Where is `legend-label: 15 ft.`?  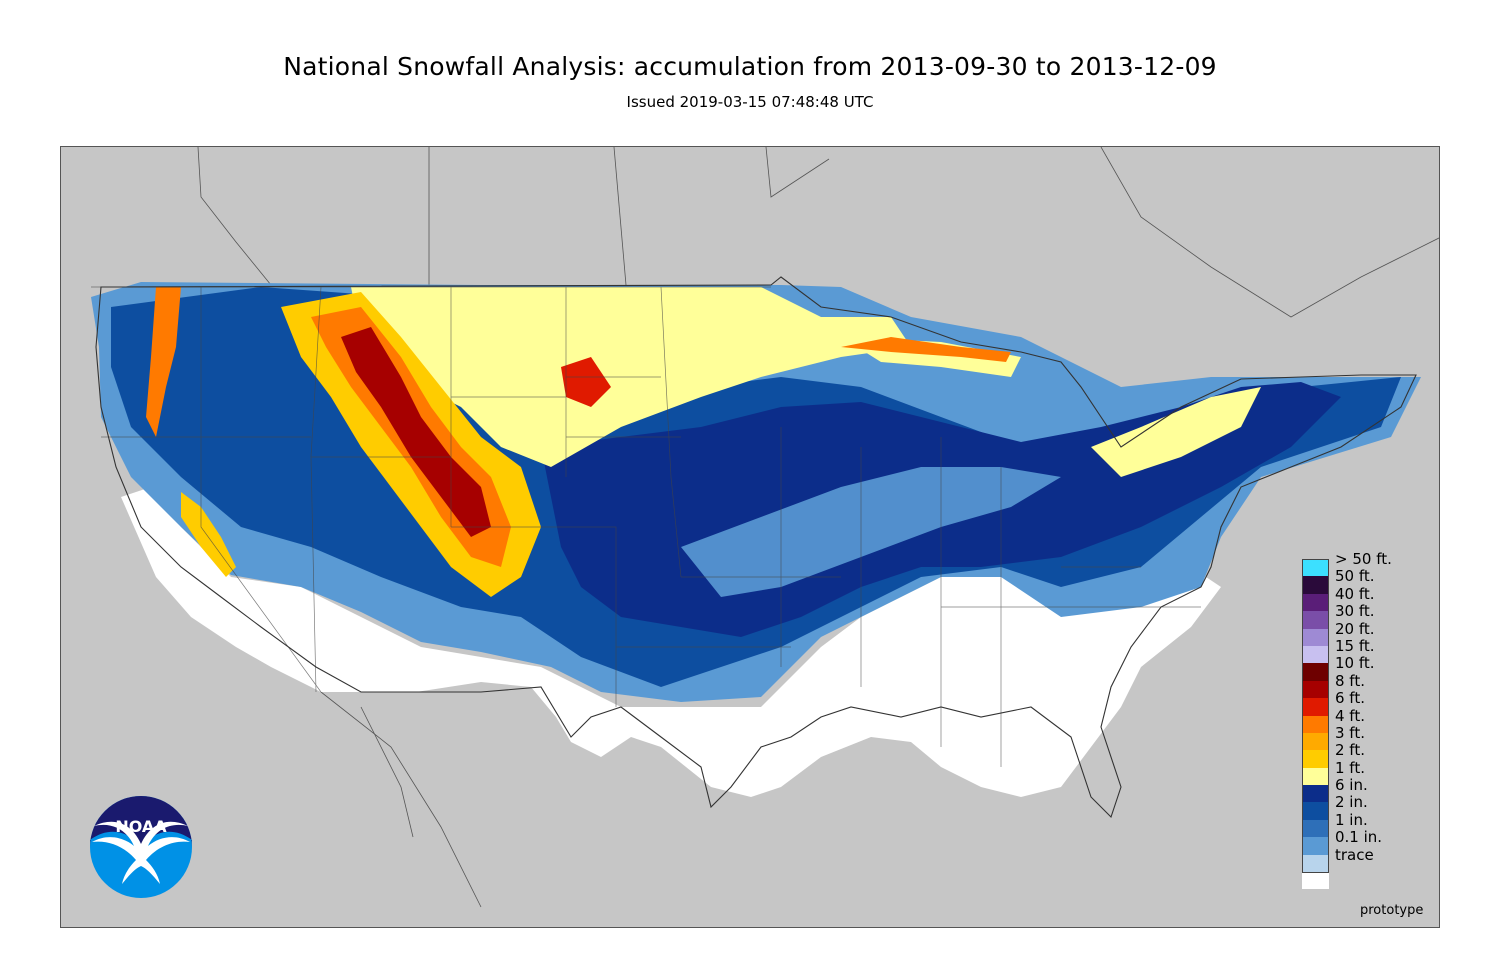 legend-label: 15 ft. is located at coordinates (1355, 645).